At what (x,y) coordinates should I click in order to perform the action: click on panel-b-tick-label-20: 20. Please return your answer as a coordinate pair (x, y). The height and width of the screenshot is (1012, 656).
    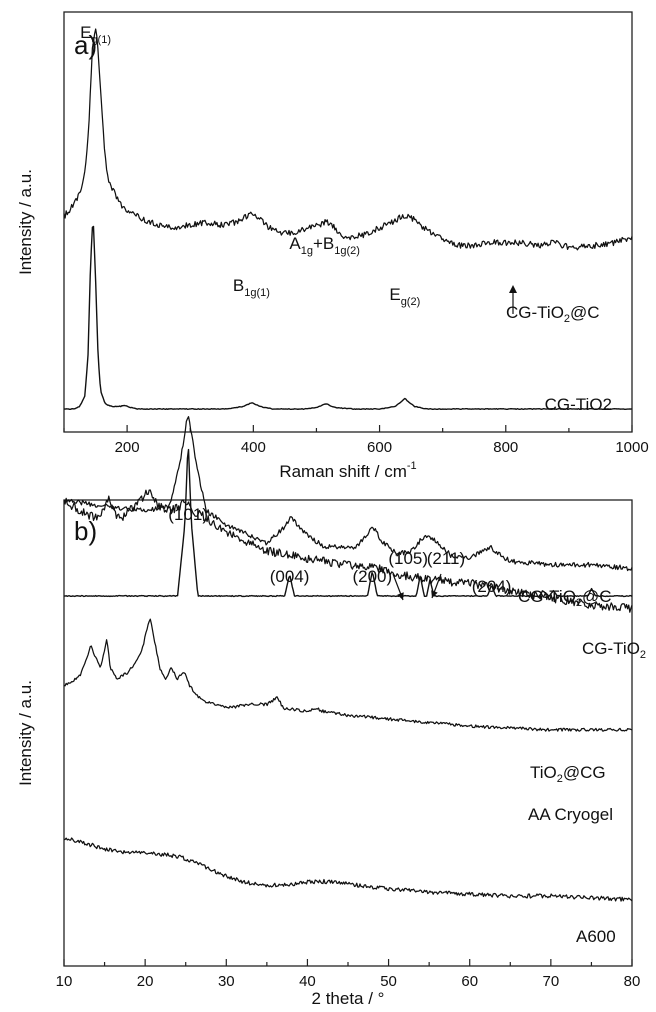
    Looking at the image, I should click on (145, 981).